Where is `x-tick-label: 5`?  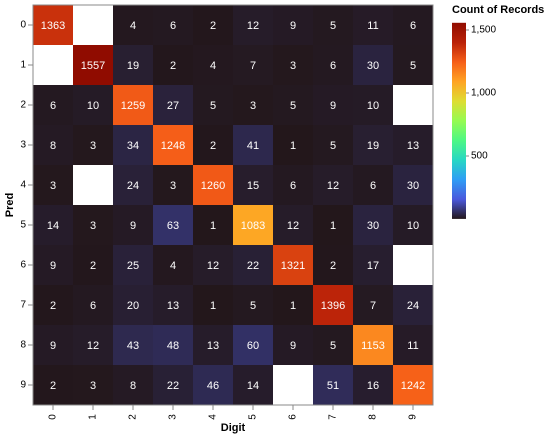 x-tick-label: 5 is located at coordinates (253, 417).